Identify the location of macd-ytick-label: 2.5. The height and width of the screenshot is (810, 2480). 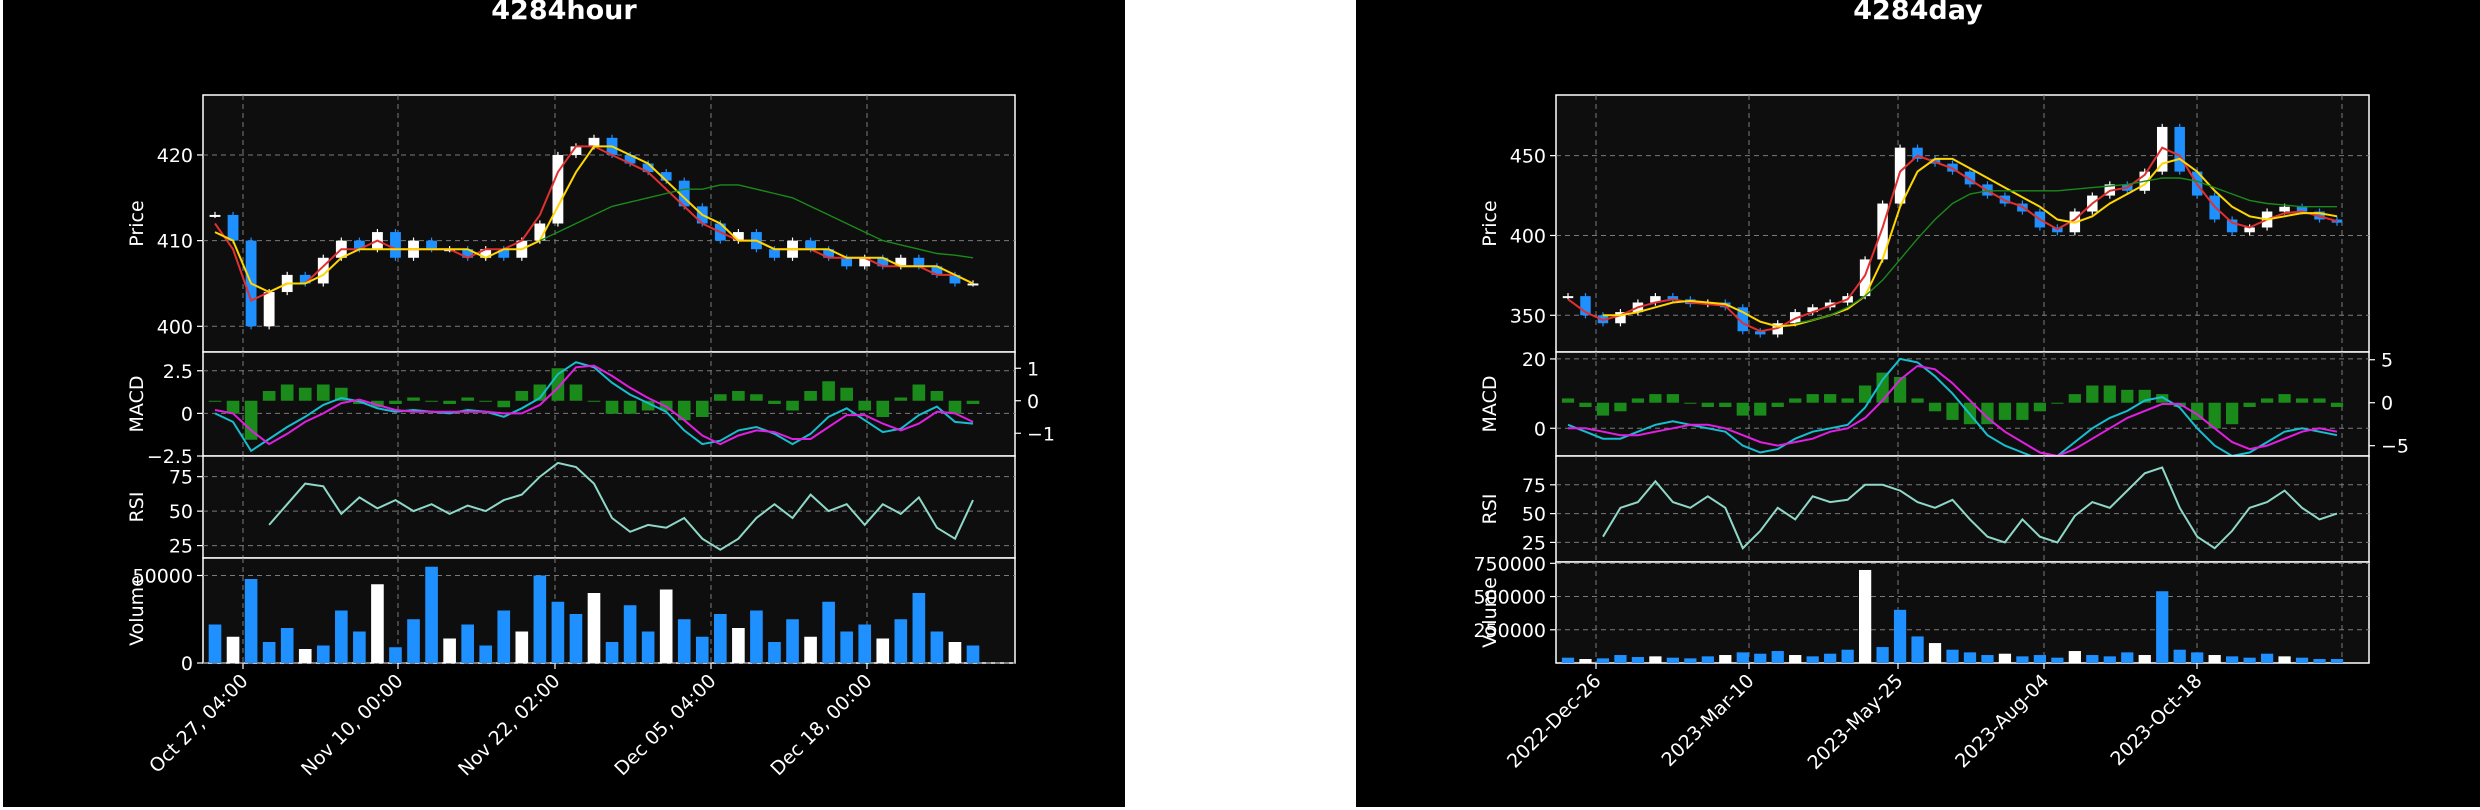
(178, 372).